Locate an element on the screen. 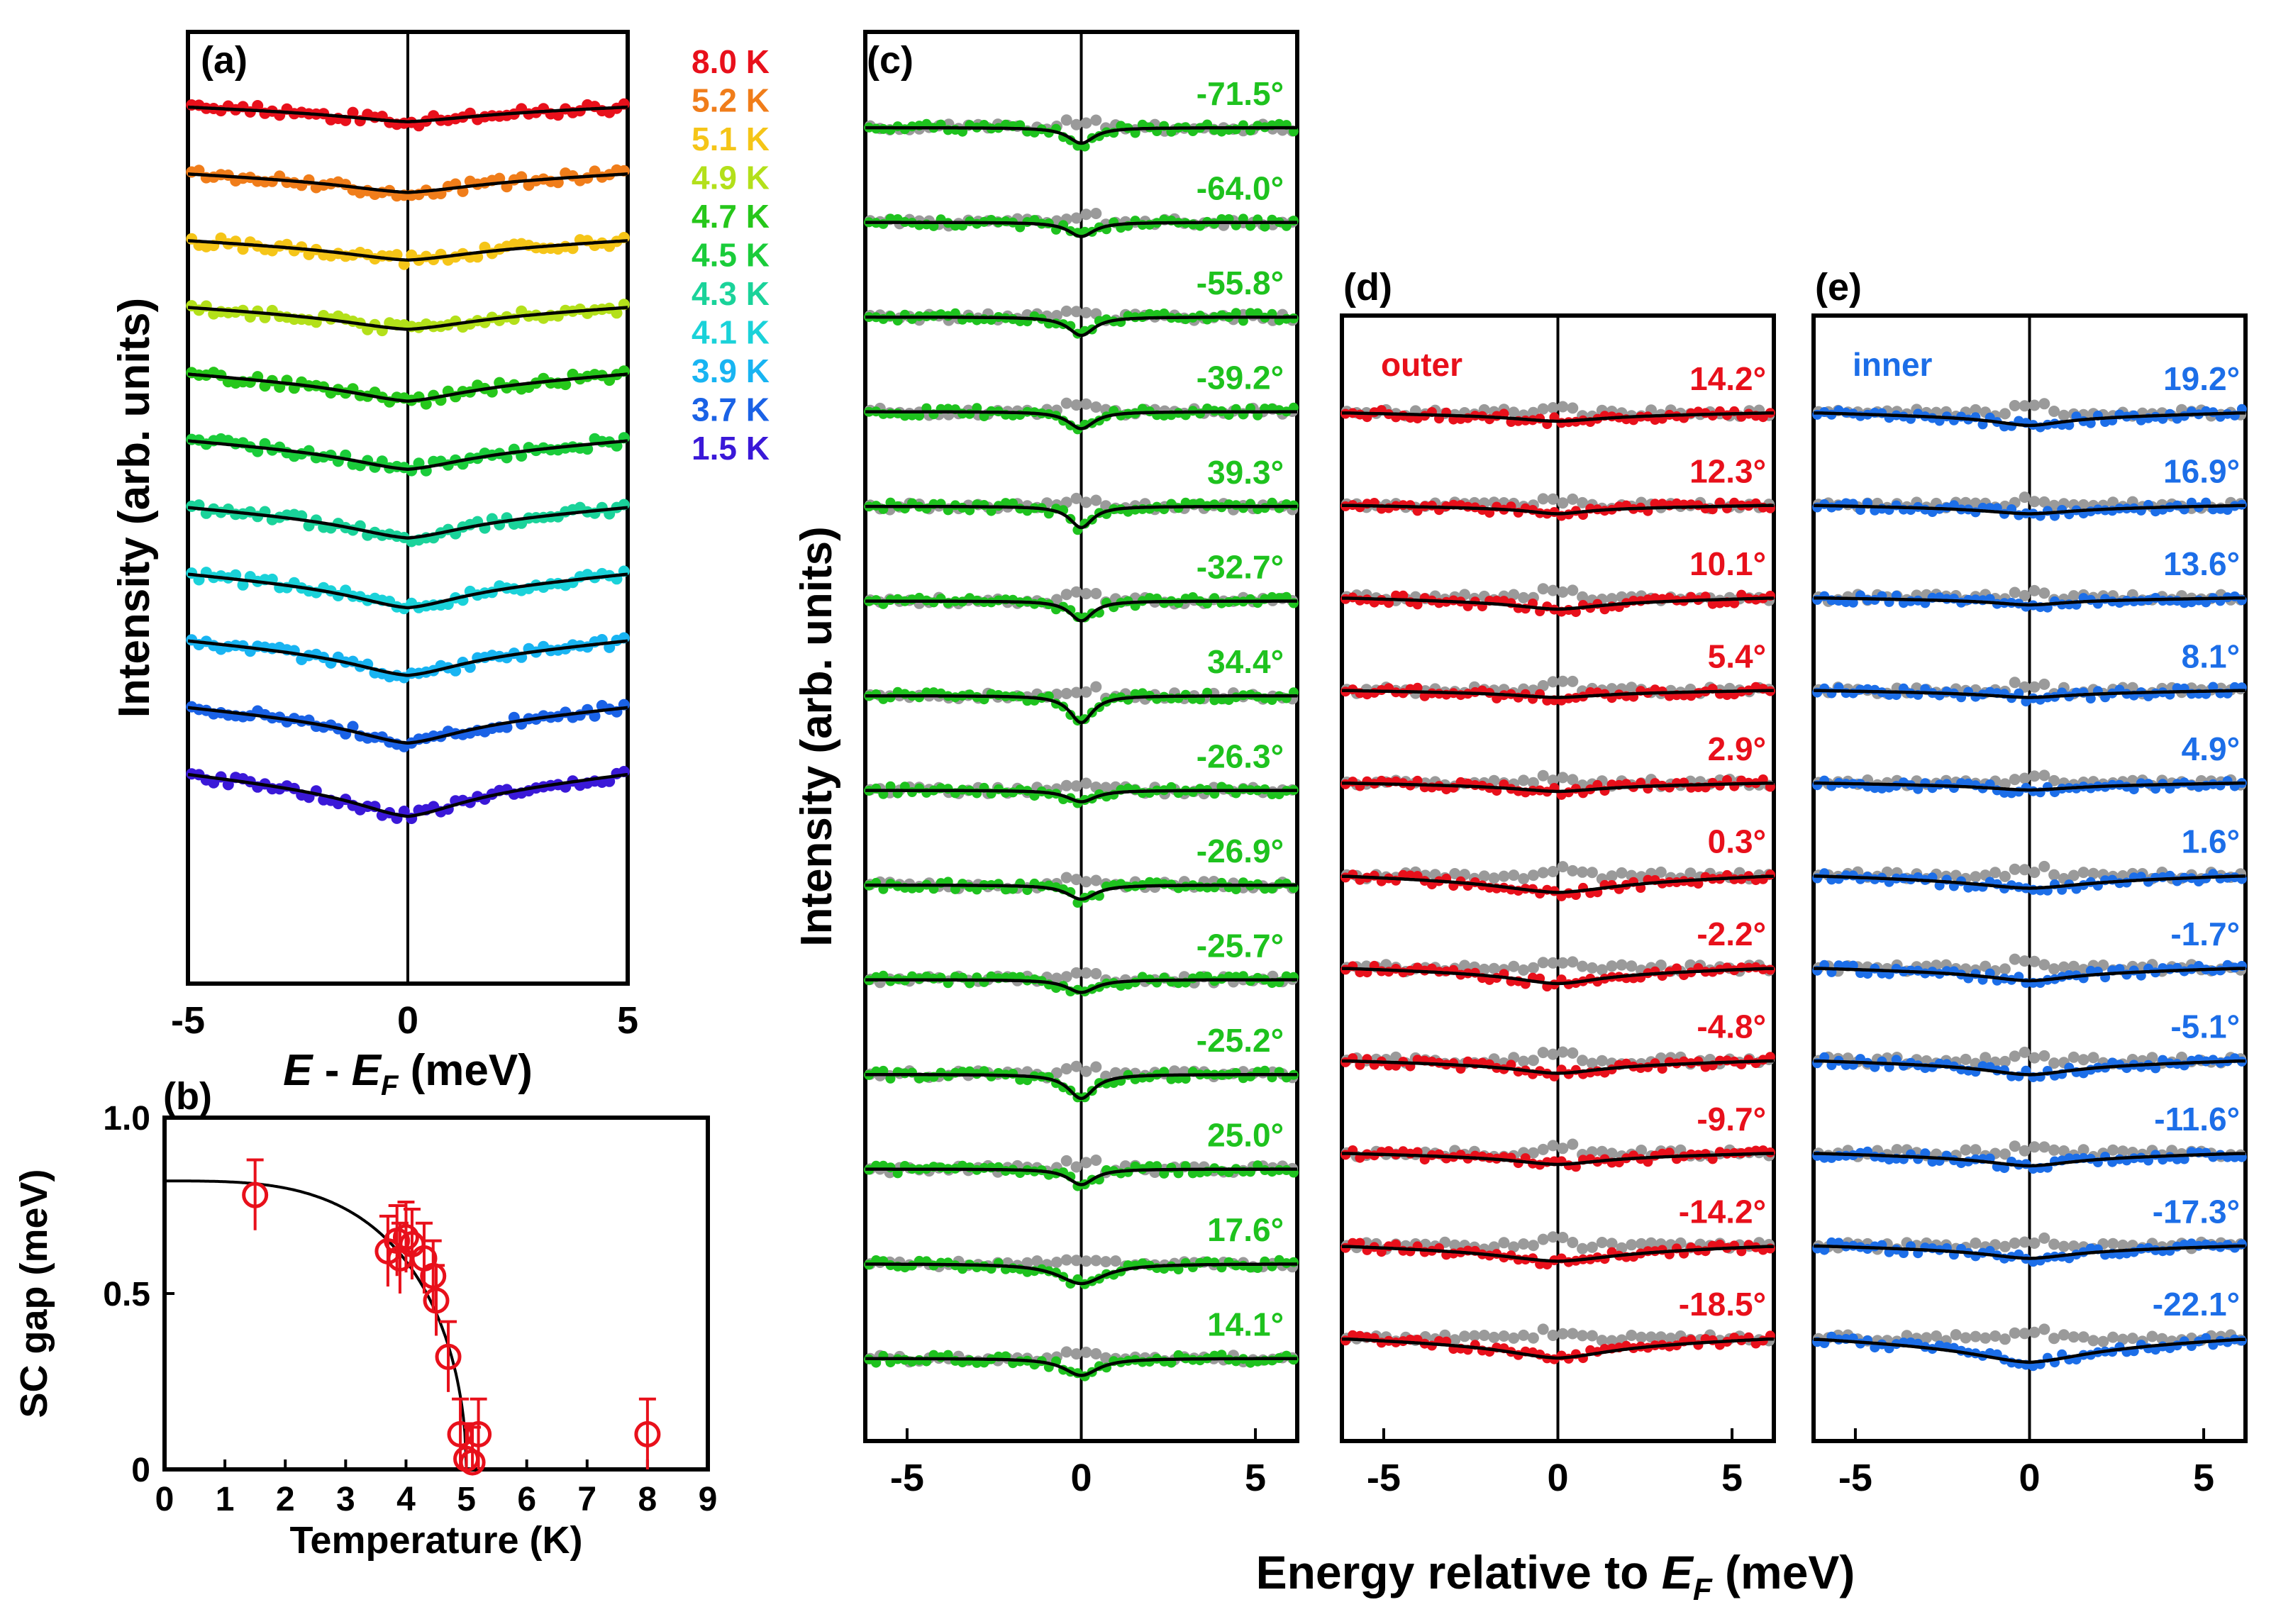  panel-c-label: (c) is located at coordinates (890, 61).